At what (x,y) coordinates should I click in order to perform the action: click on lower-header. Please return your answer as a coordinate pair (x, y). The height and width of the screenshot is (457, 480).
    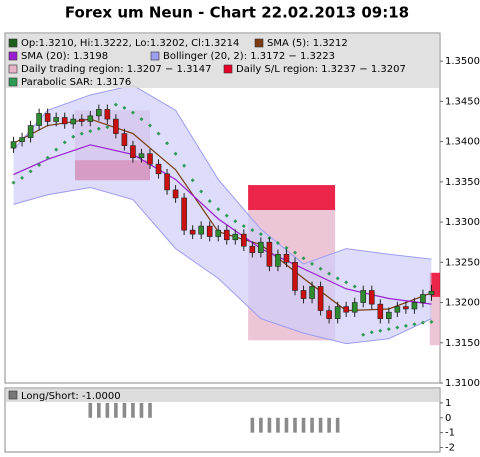
    Looking at the image, I should click on (222, 395).